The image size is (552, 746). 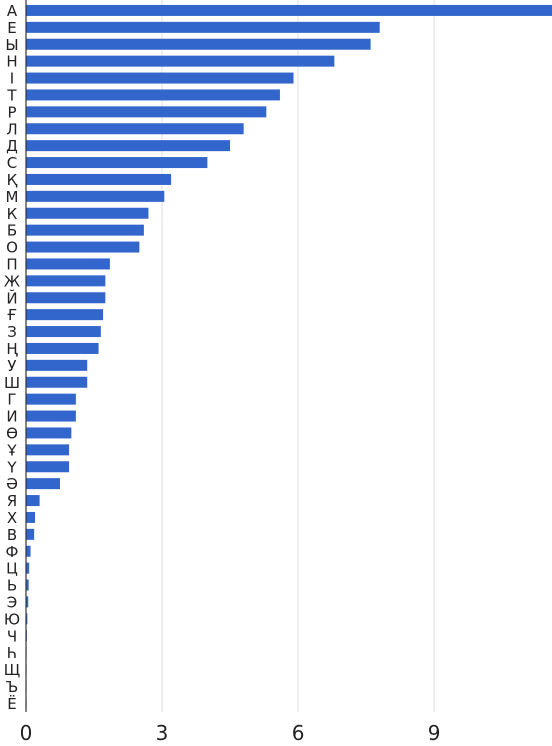 I want to click on category-label: Ё, so click(x=11, y=703).